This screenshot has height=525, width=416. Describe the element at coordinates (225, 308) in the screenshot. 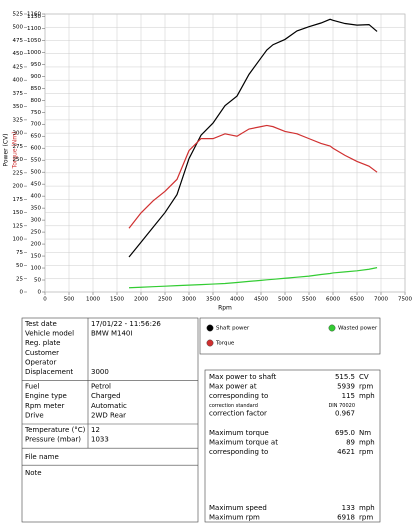

I see `x-axis-label: Rpm` at that location.